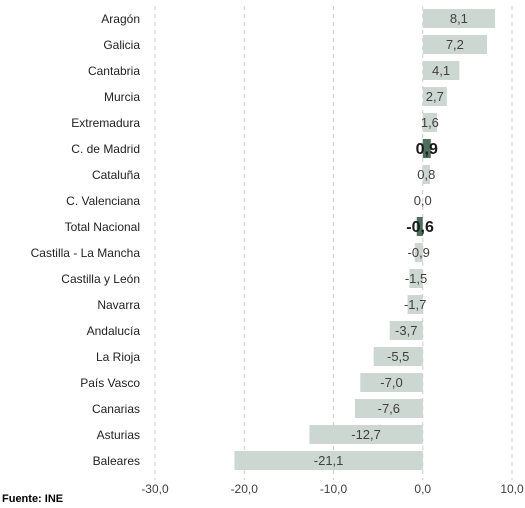 Image resolution: width=525 pixels, height=508 pixels. I want to click on value-label: -5,5, so click(398, 356).